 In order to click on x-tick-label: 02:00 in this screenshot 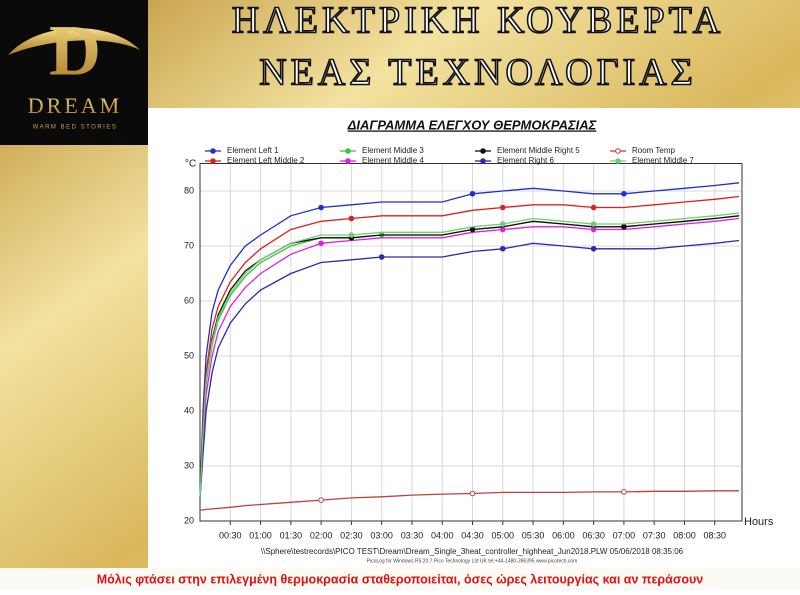, I will do `click(321, 535)`.